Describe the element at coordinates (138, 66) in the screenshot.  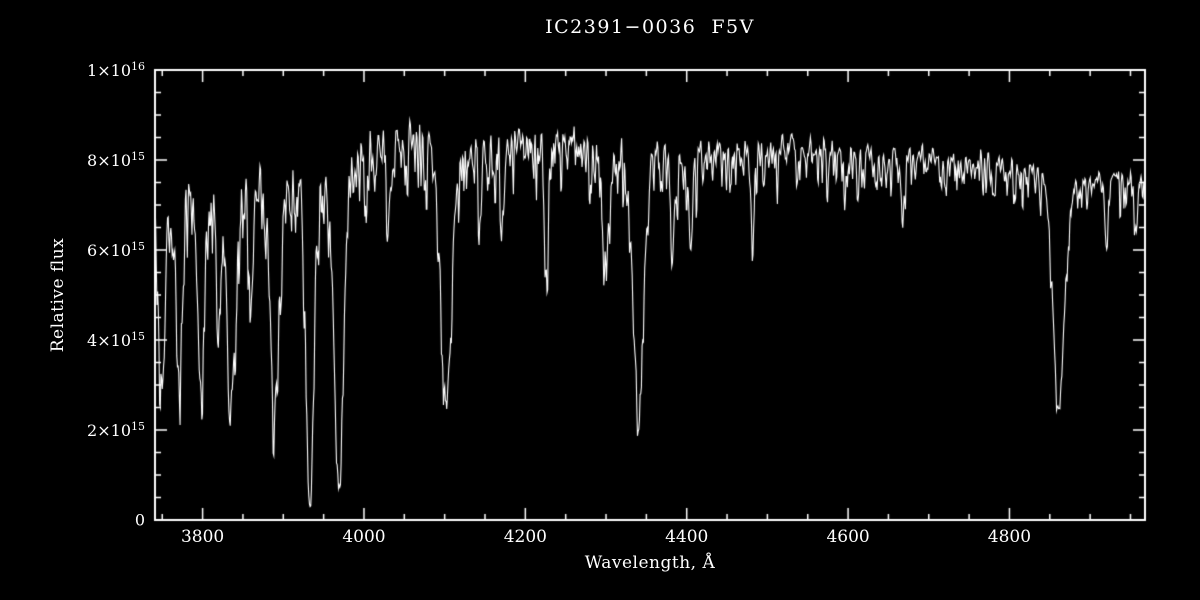
I see `y-tick-exponent: 16` at that location.